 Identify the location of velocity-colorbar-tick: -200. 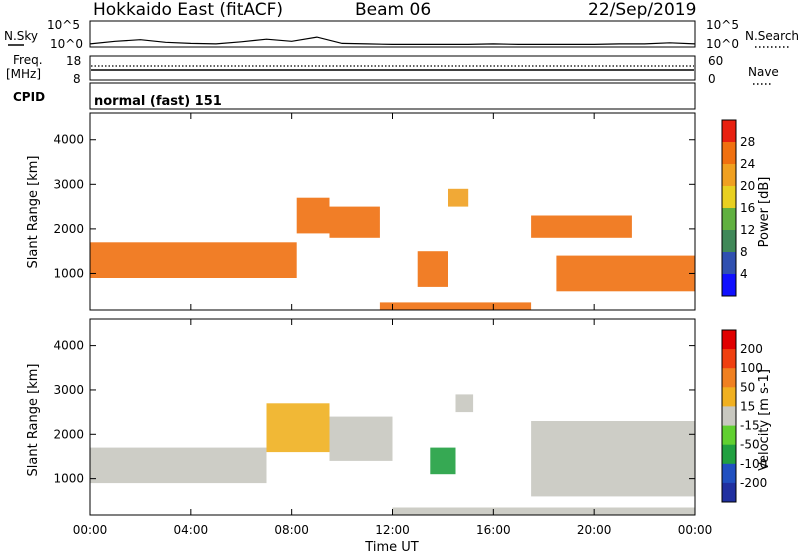
(753, 483).